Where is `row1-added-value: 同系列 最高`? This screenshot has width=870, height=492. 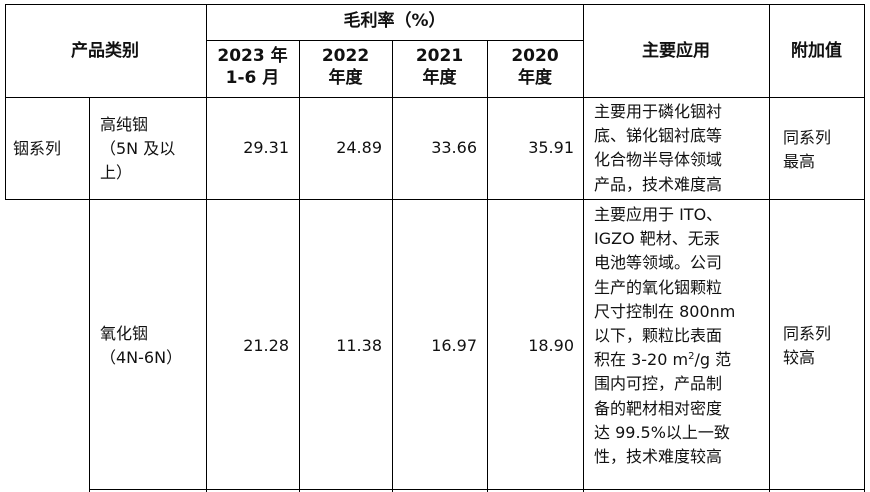 row1-added-value: 同系列 最高 is located at coordinates (807, 149).